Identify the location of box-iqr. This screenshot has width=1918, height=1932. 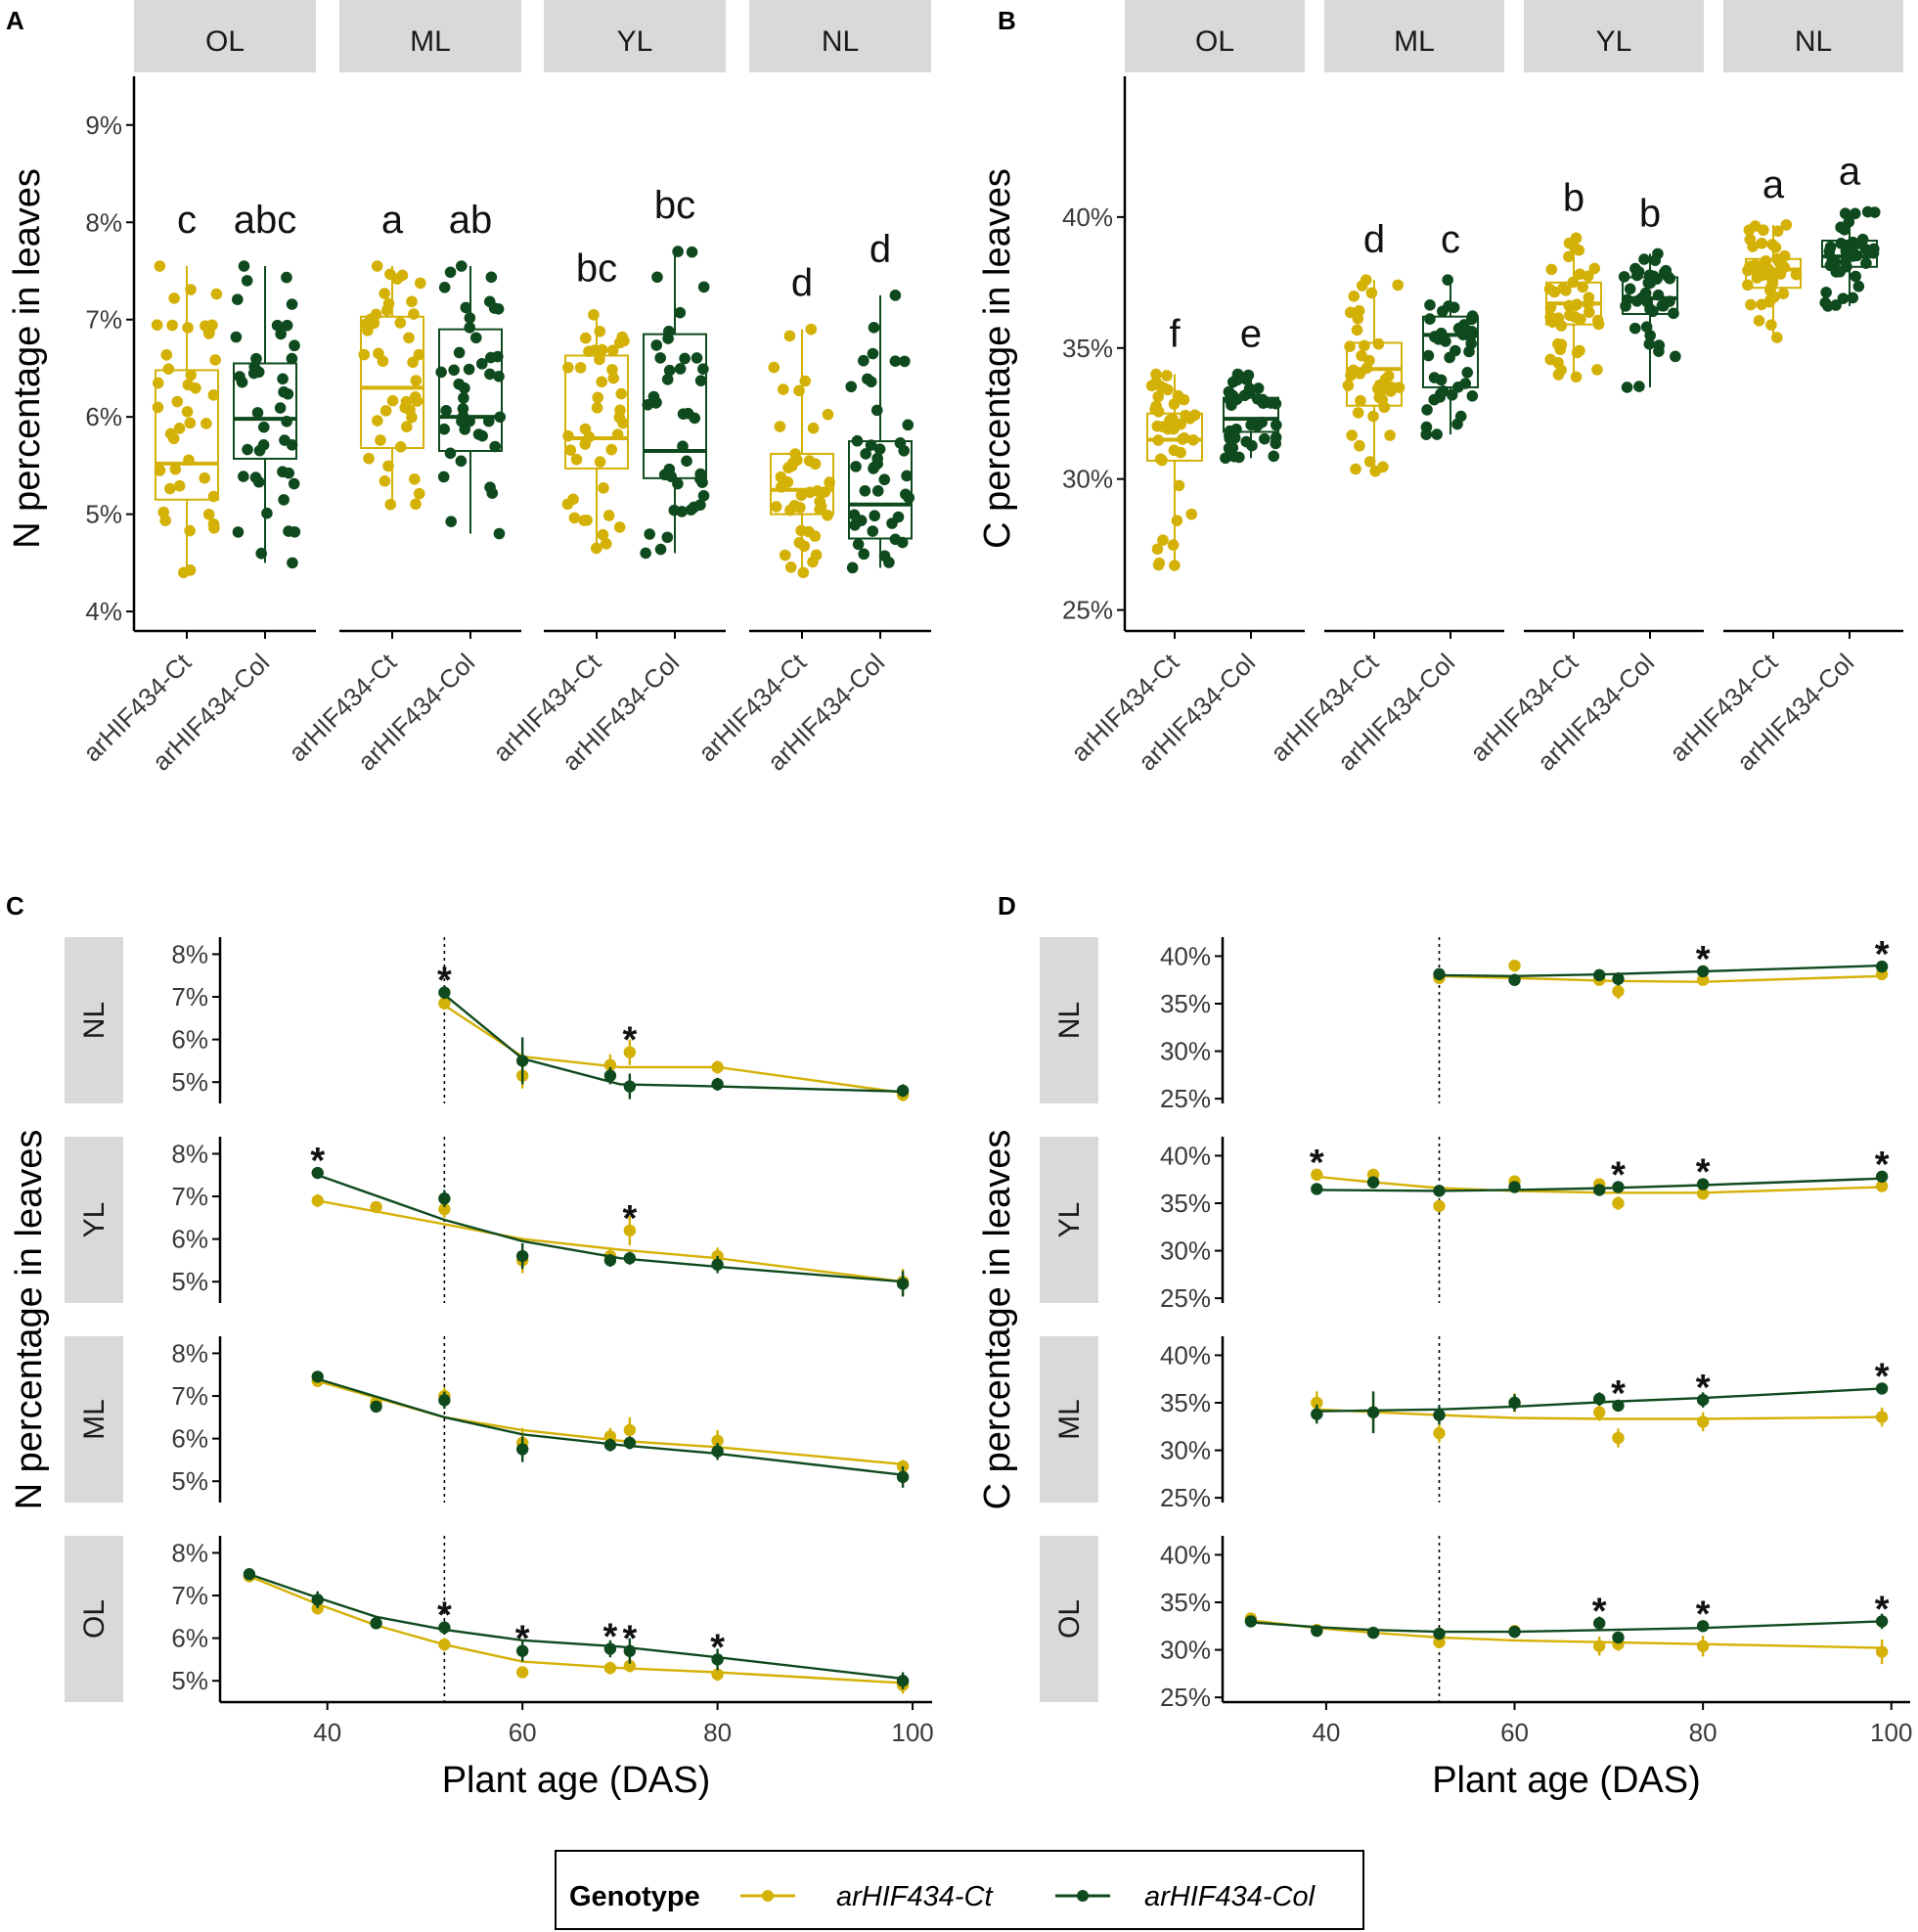
(1174, 437).